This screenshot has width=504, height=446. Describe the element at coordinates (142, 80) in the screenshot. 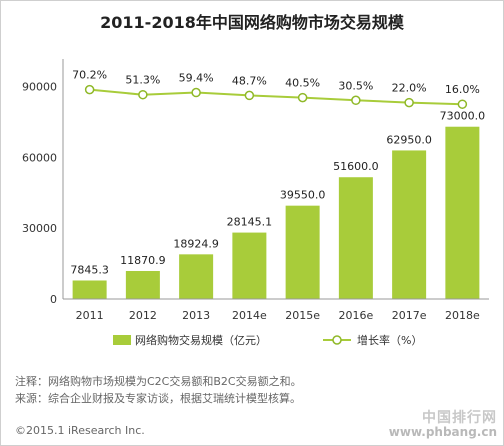

I see `growth-value-label: 51.3%` at that location.